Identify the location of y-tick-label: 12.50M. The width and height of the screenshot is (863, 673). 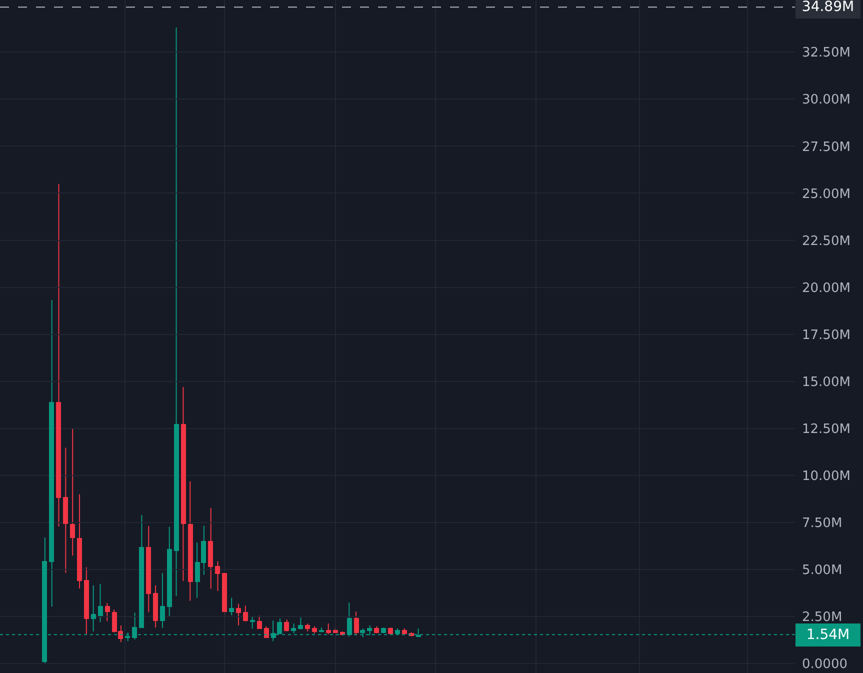
(826, 429).